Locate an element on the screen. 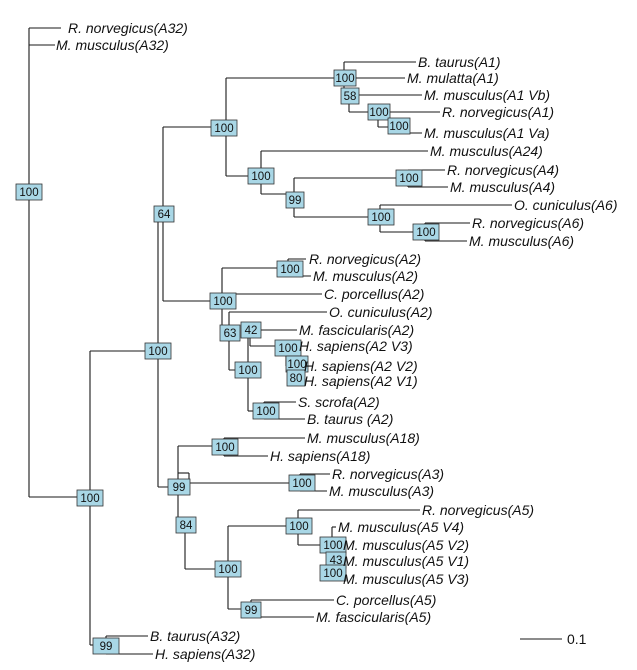 The width and height of the screenshot is (637, 670). bootstrap-value: 42 is located at coordinates (251, 331).